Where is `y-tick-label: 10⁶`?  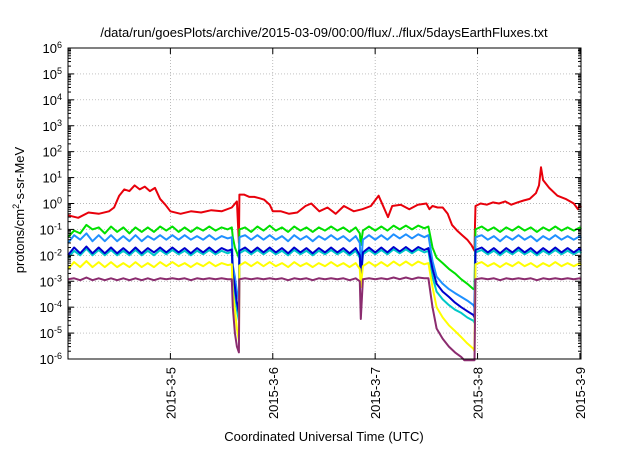 y-tick-label: 10⁶ is located at coordinates (52, 48).